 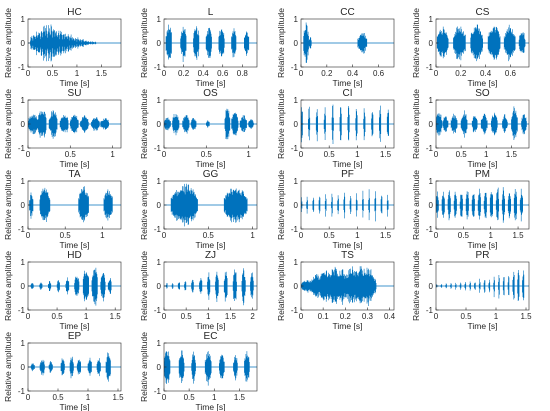 What do you see at coordinates (211, 12) in the screenshot?
I see `subplot-title: L` at bounding box center [211, 12].